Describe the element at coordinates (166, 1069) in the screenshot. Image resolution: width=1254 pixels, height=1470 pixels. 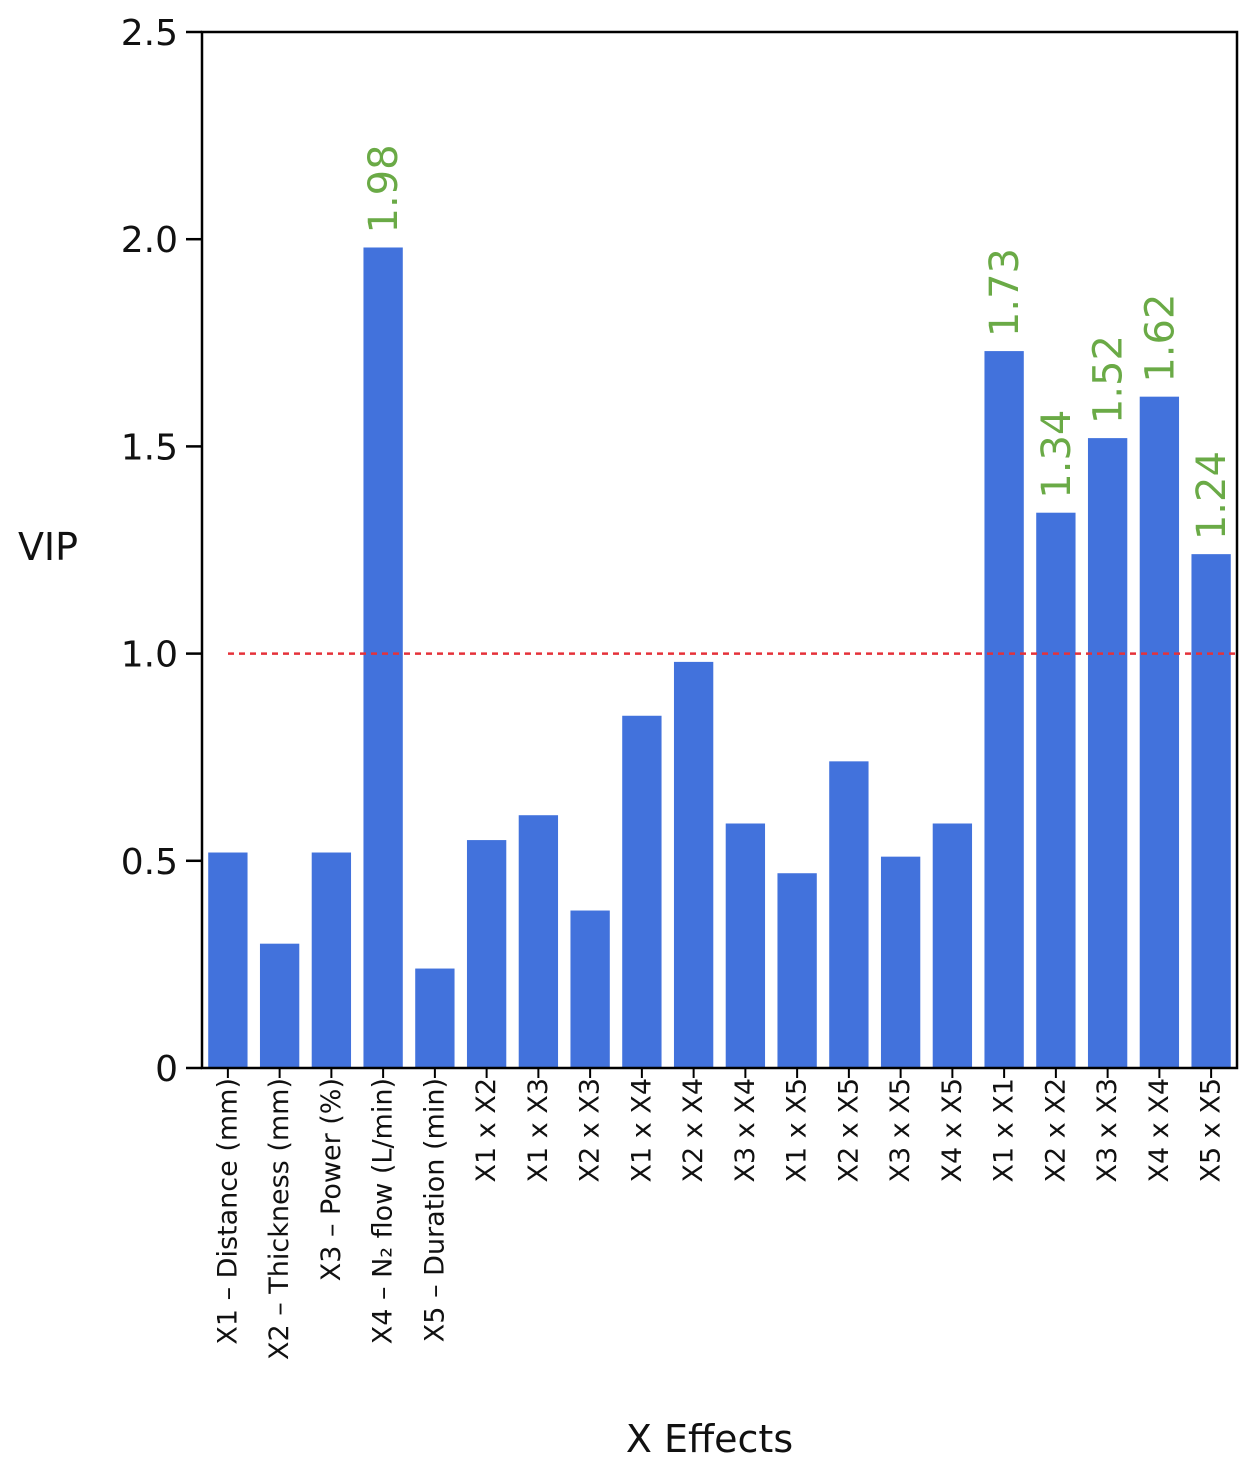
I see `y-tick-label: 0` at that location.